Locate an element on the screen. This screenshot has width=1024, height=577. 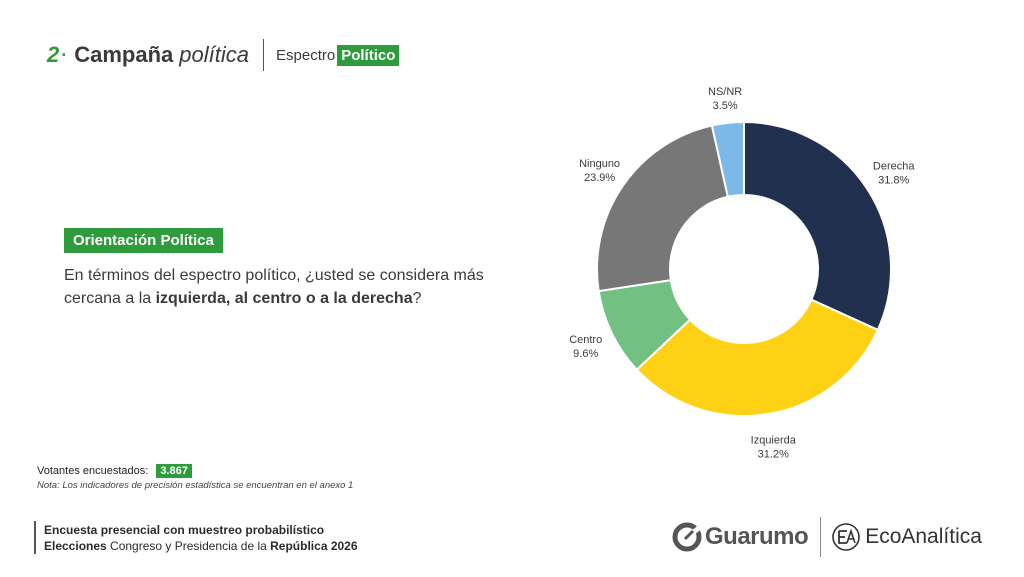
question-badge: Orientación Política is located at coordinates (143, 240).